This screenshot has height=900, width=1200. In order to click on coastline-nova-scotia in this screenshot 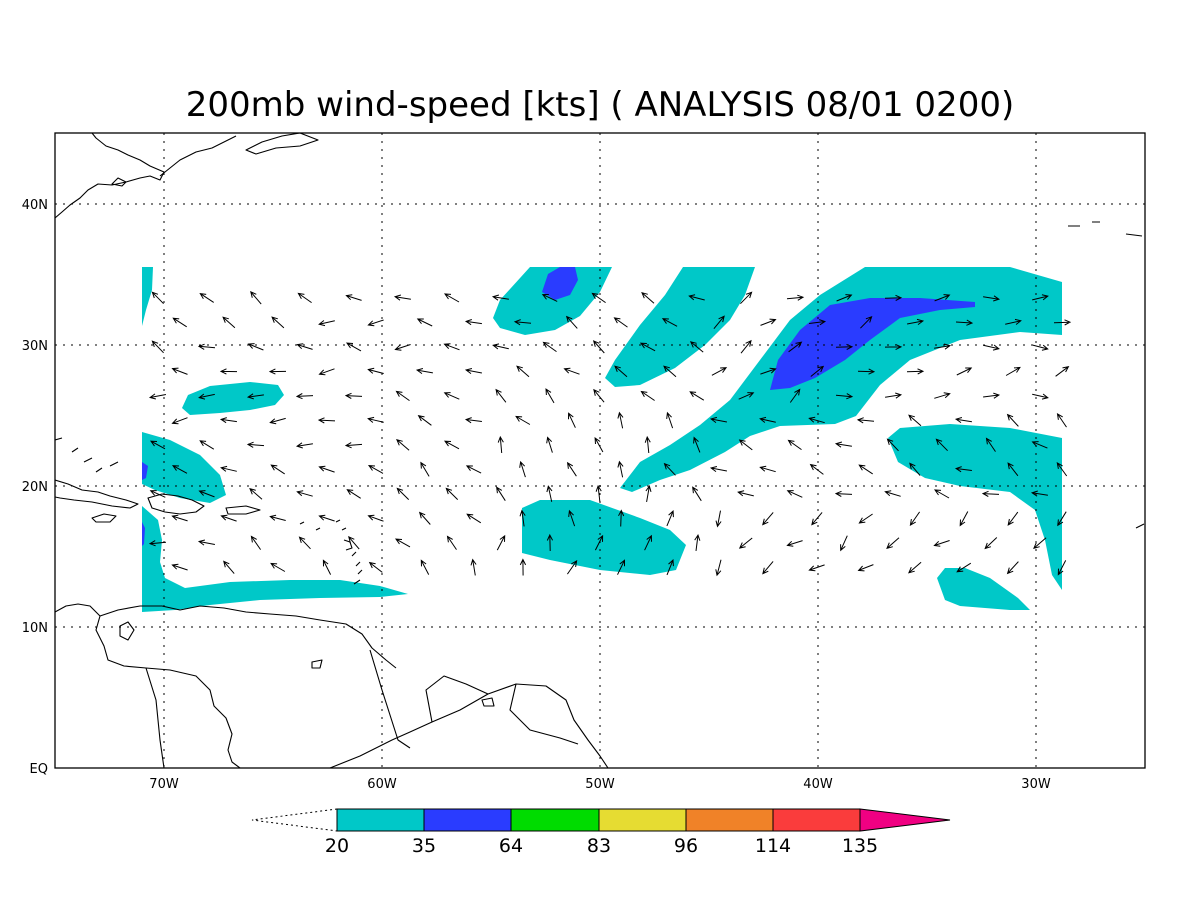, I will do `click(282, 144)`.